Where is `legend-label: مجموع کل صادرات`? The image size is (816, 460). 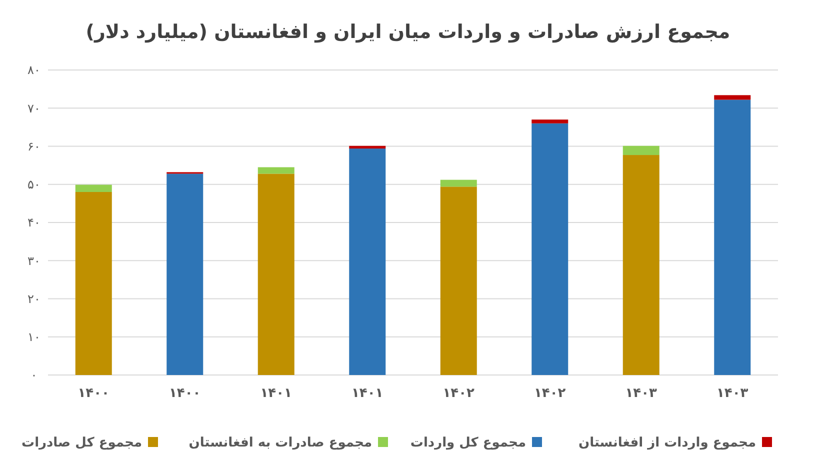 legend-label: مجموع کل صادرات is located at coordinates (82, 443).